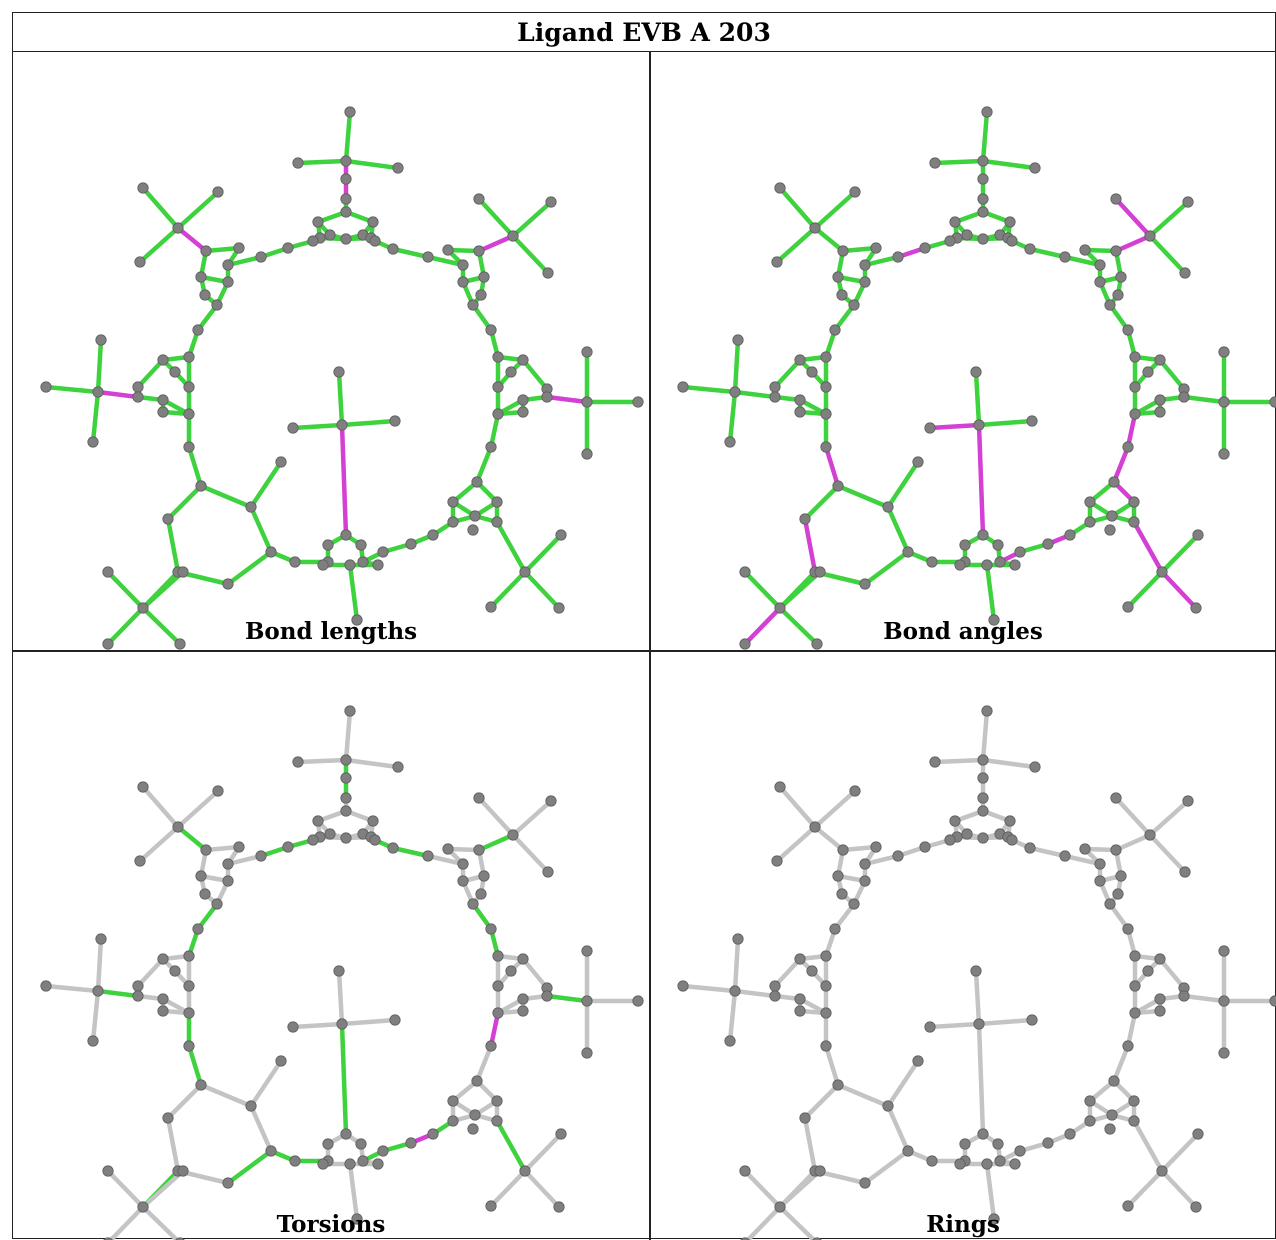 This screenshot has height=1240, width=1276. I want to click on atom-m36, so click(523, 360).